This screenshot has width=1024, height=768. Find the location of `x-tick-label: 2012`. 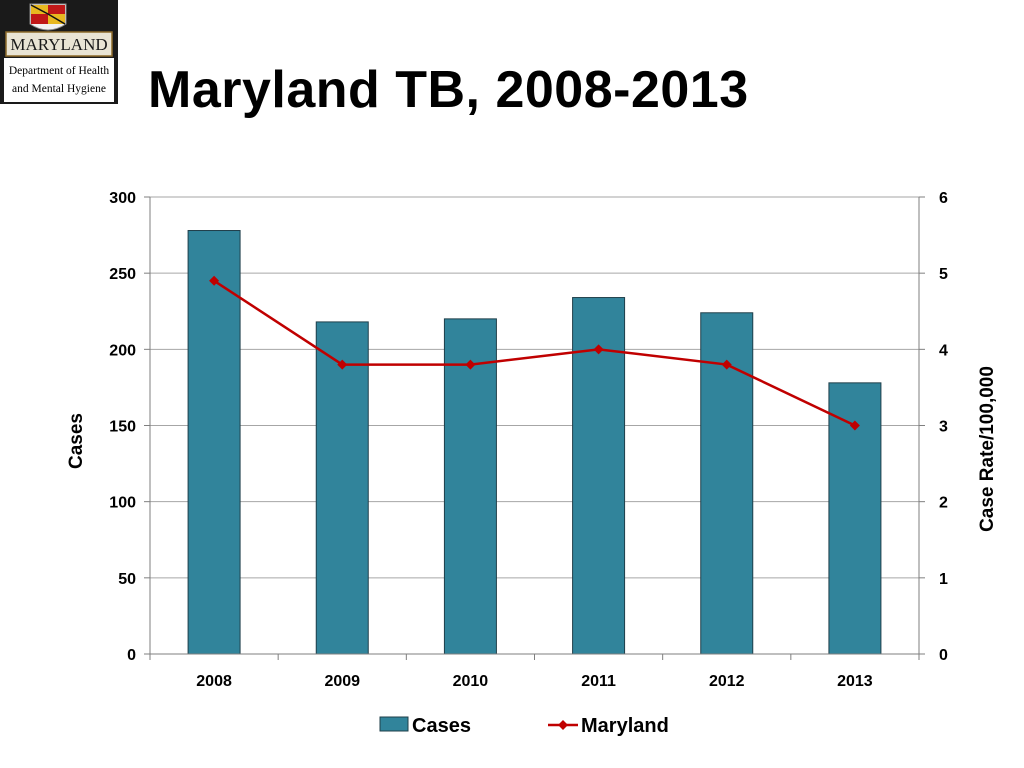

x-tick-label: 2012 is located at coordinates (727, 681).